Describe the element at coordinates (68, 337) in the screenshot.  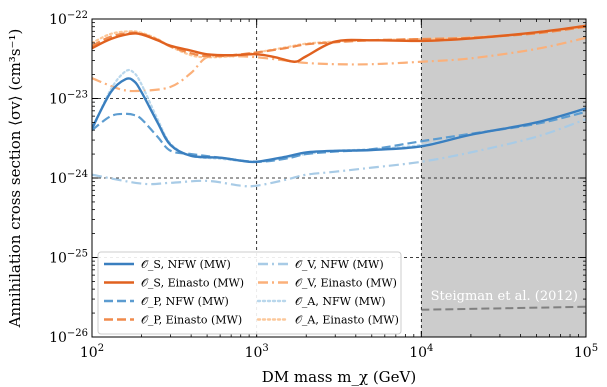
I see `y-tick-label-0: 10−26` at that location.